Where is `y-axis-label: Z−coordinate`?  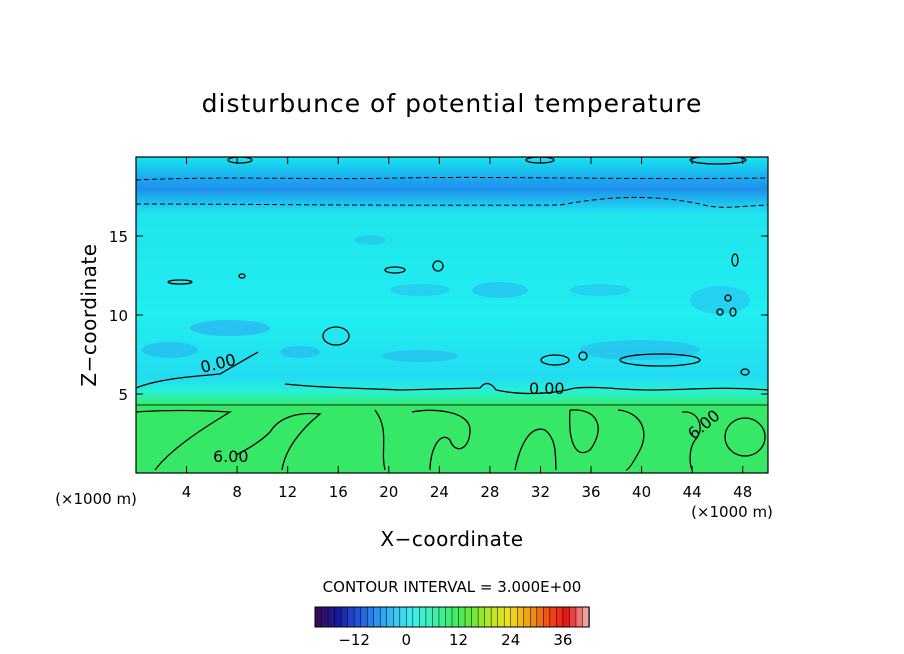
y-axis-label: Z−coordinate is located at coordinates (89, 314).